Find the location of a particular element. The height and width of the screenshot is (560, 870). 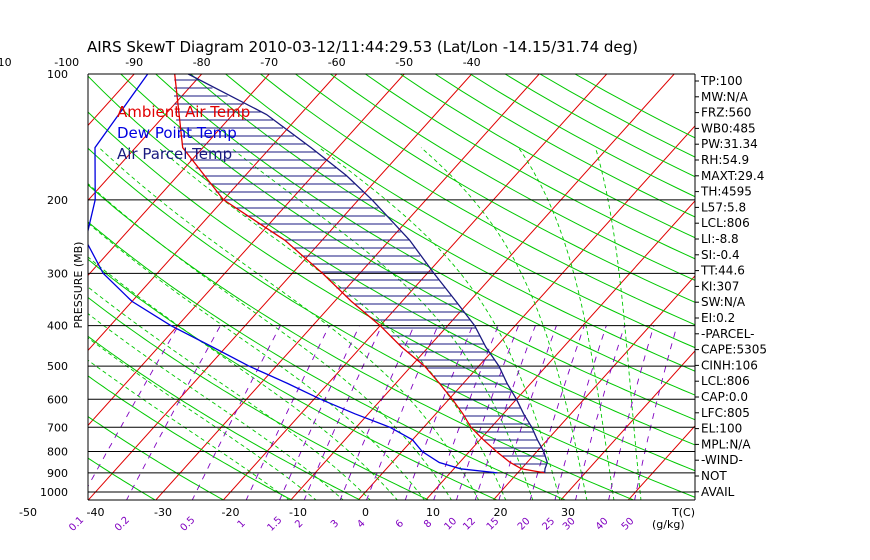

stat-item: EI:0.2 is located at coordinates (718, 318).